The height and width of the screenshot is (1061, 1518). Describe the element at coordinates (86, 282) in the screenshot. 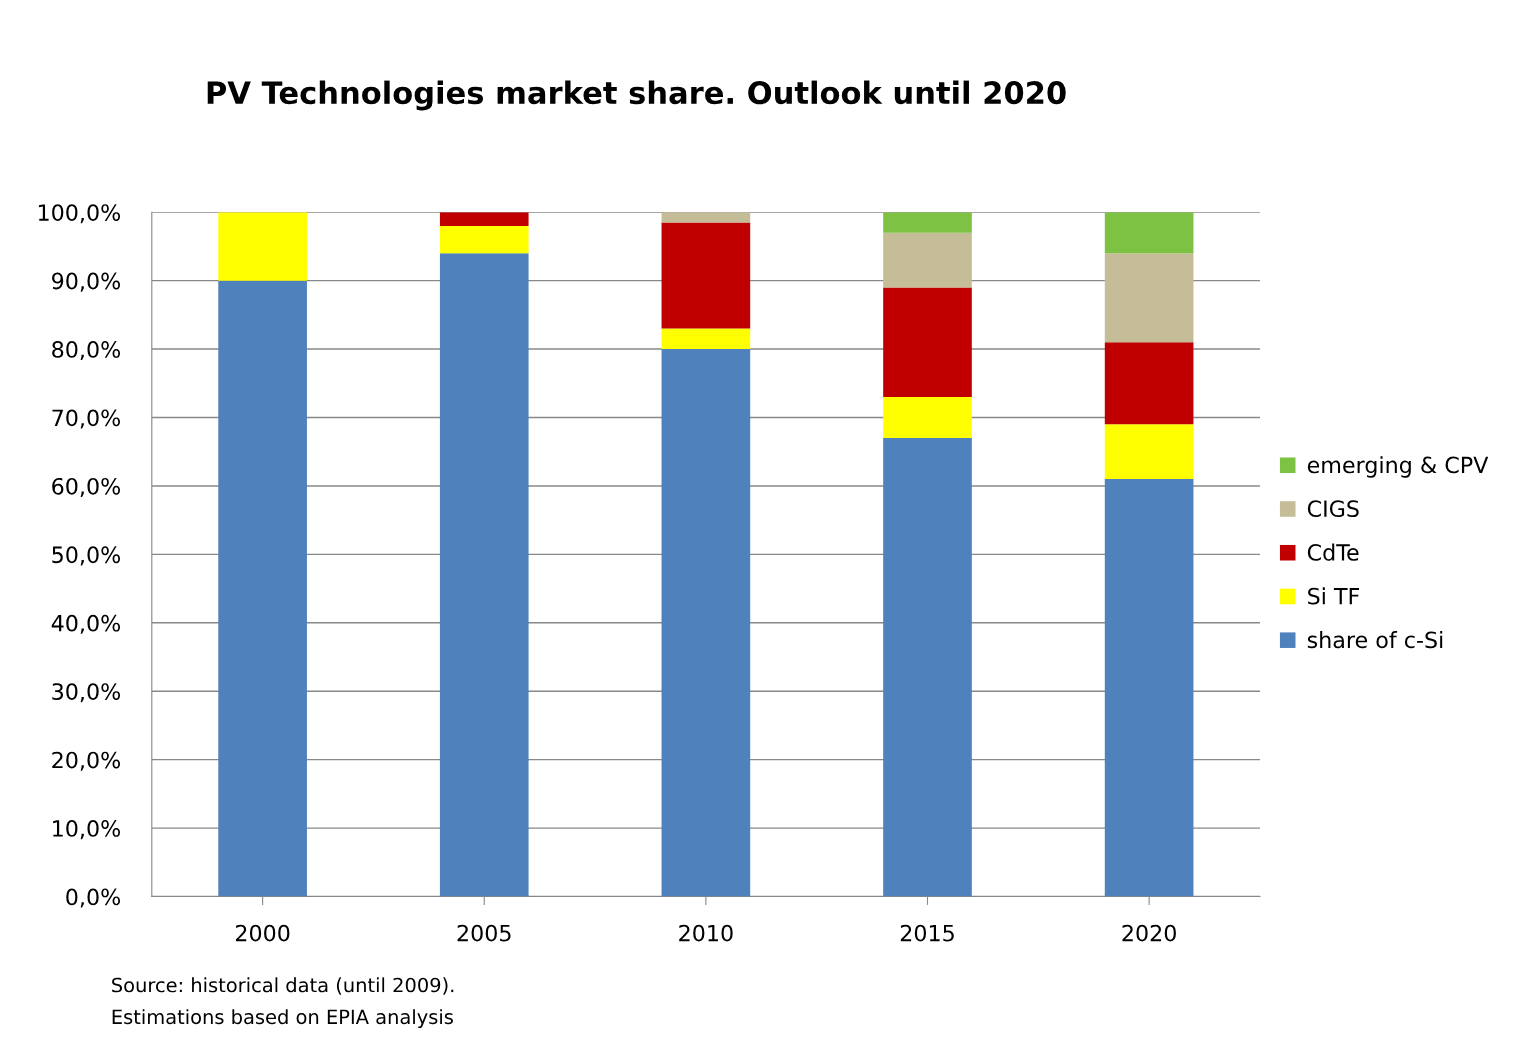

I see `y-tick-label: 90,0%` at that location.